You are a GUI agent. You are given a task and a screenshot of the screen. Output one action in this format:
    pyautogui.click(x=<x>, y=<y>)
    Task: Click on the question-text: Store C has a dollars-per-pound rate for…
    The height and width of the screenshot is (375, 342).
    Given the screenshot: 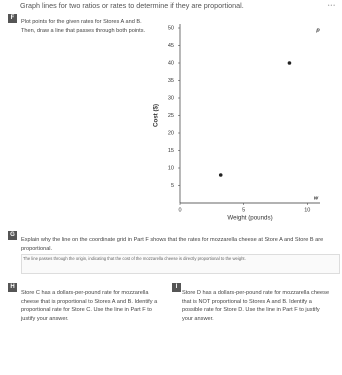 What is the action you would take?
    pyautogui.click(x=89, y=306)
    